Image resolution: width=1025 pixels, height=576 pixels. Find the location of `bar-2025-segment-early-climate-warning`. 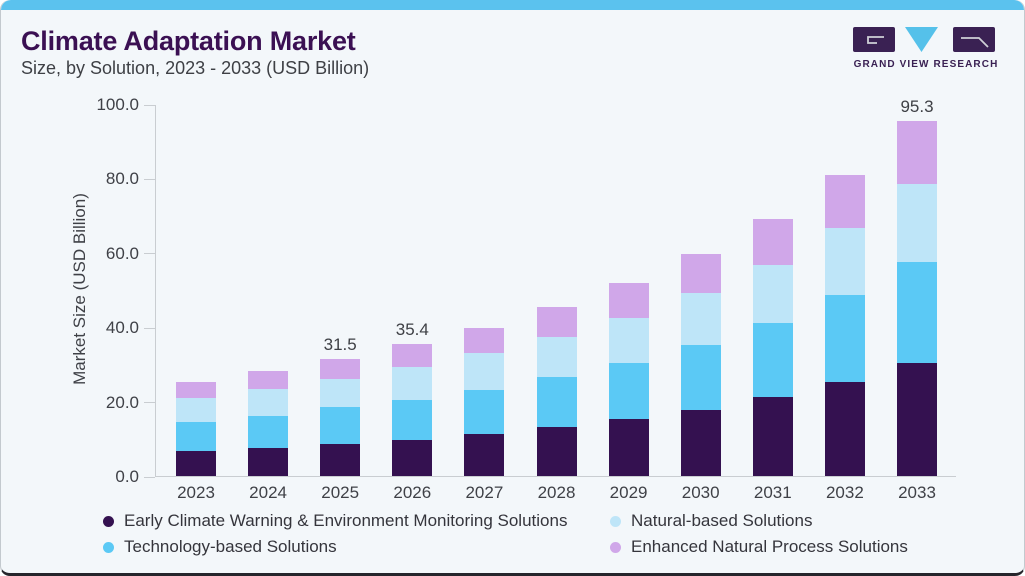

bar-2025-segment-early-climate-warning is located at coordinates (340, 459).